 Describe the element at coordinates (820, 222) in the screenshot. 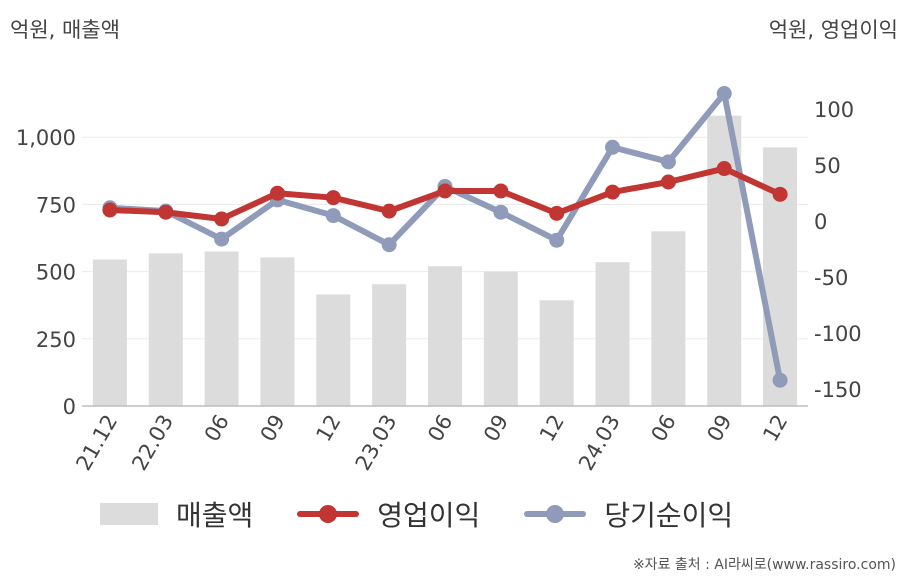

I see `right-tick-label: 0` at that location.